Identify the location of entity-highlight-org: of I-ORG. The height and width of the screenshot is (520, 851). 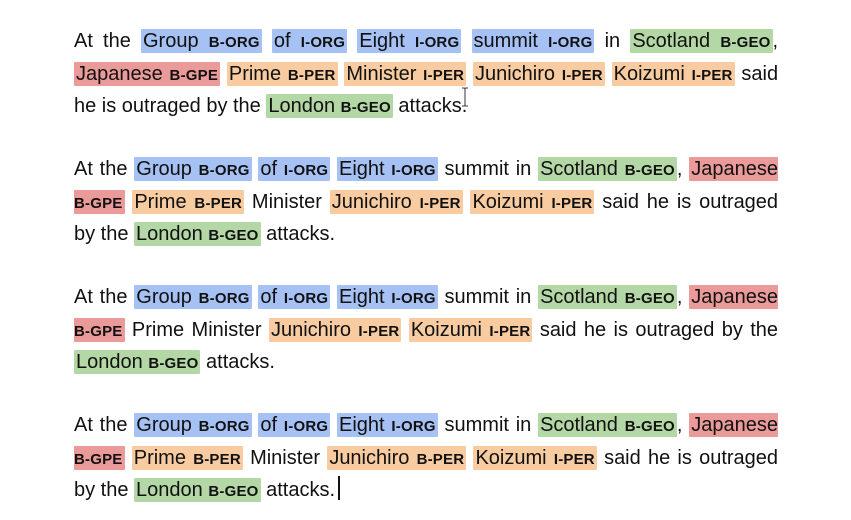
(309, 41).